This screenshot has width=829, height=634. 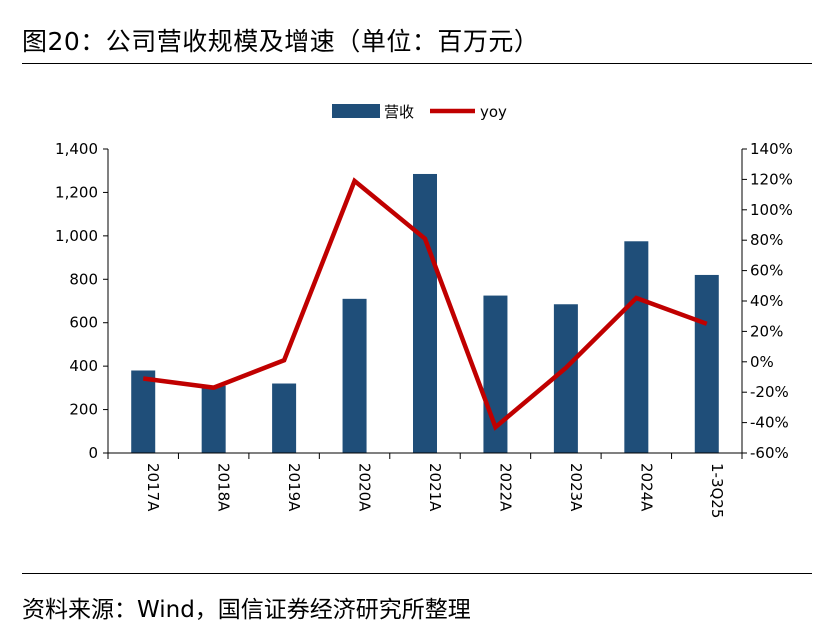 I want to click on right-tick-label: 60%, so click(x=766, y=271).